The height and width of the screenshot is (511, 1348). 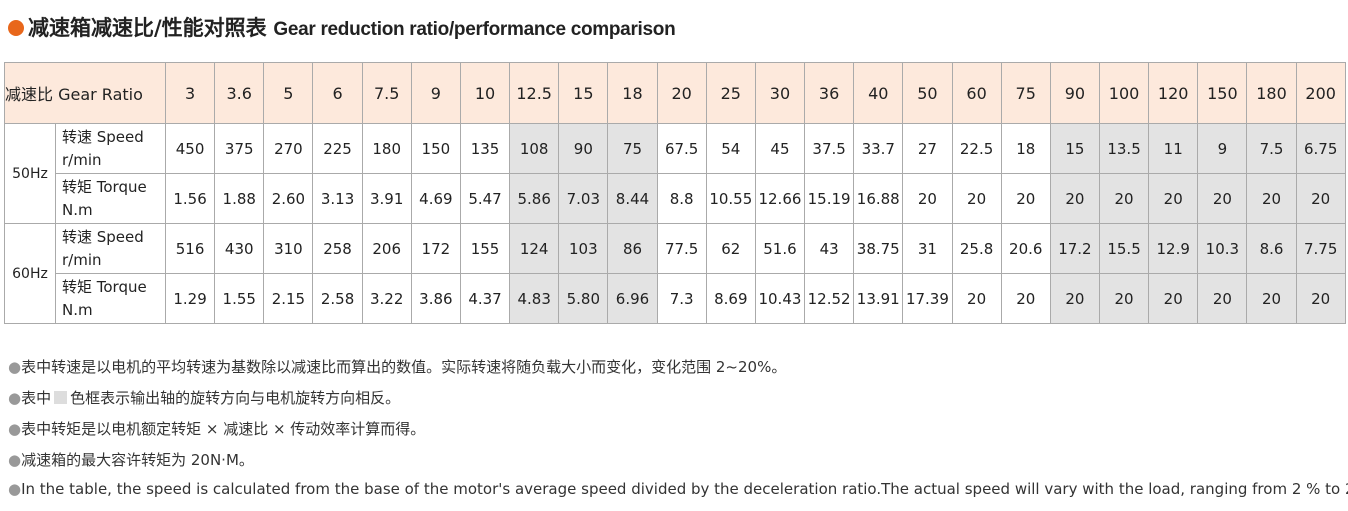 What do you see at coordinates (1124, 248) in the screenshot?
I see `value-cell: 15.5` at bounding box center [1124, 248].